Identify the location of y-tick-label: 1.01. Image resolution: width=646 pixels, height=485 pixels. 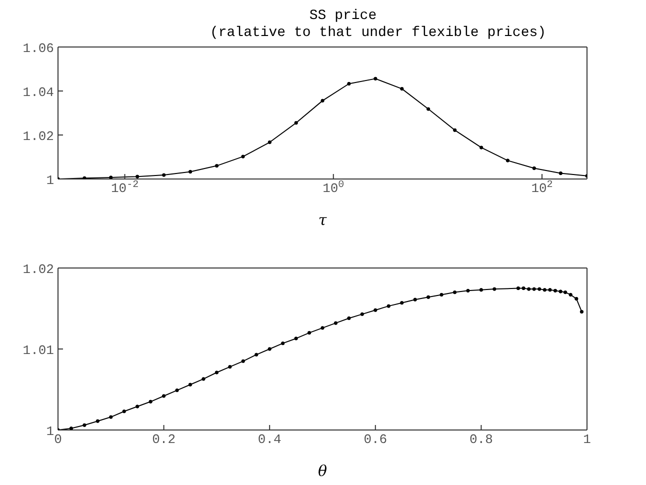
(38, 350).